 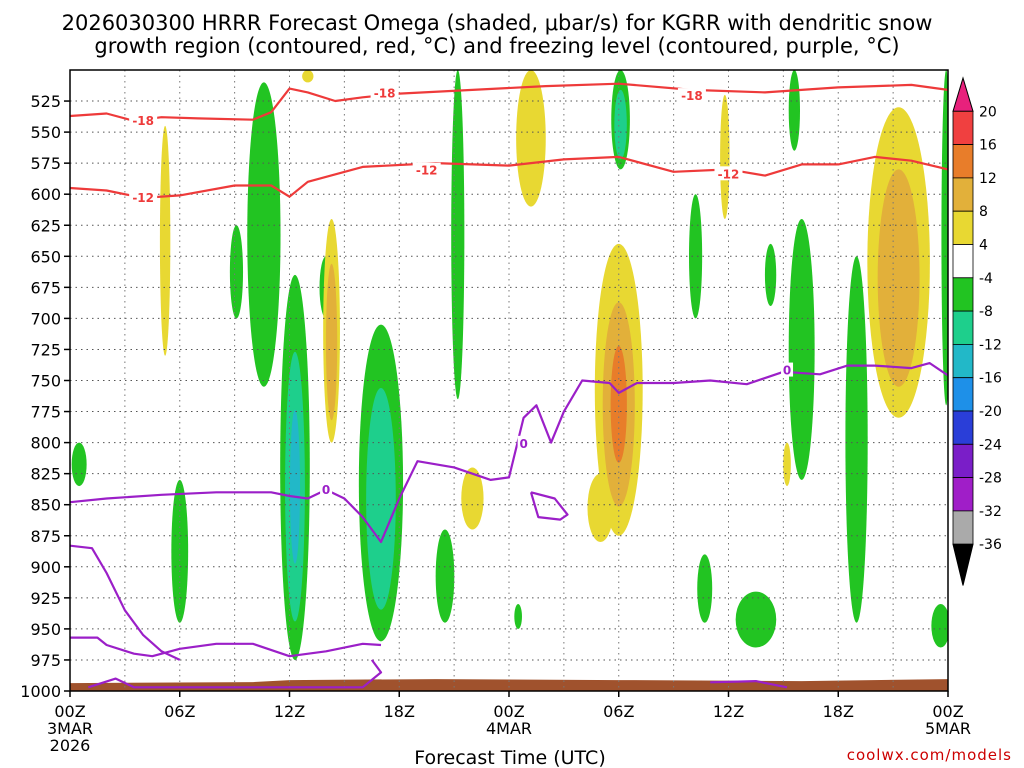 I want to click on y-tick-label: 725, so click(x=45, y=349).